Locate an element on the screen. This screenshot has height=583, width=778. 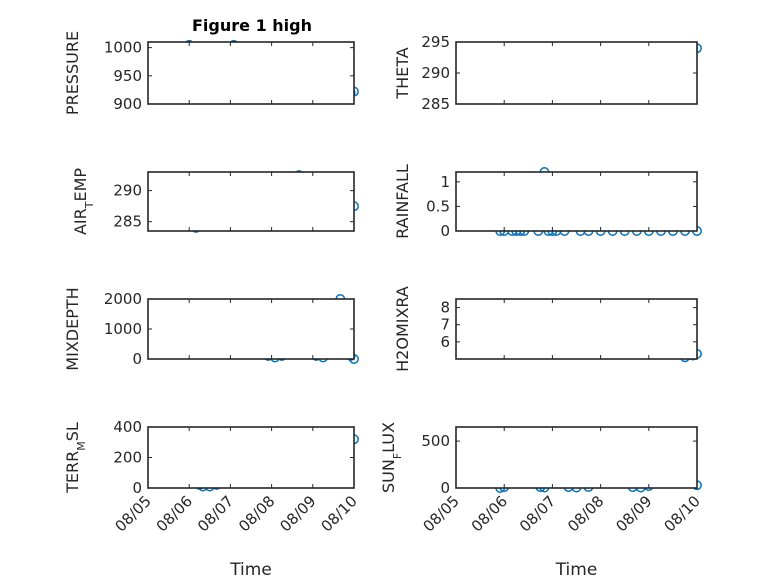
y-axis-label: TERRMSL is located at coordinates (75, 458).